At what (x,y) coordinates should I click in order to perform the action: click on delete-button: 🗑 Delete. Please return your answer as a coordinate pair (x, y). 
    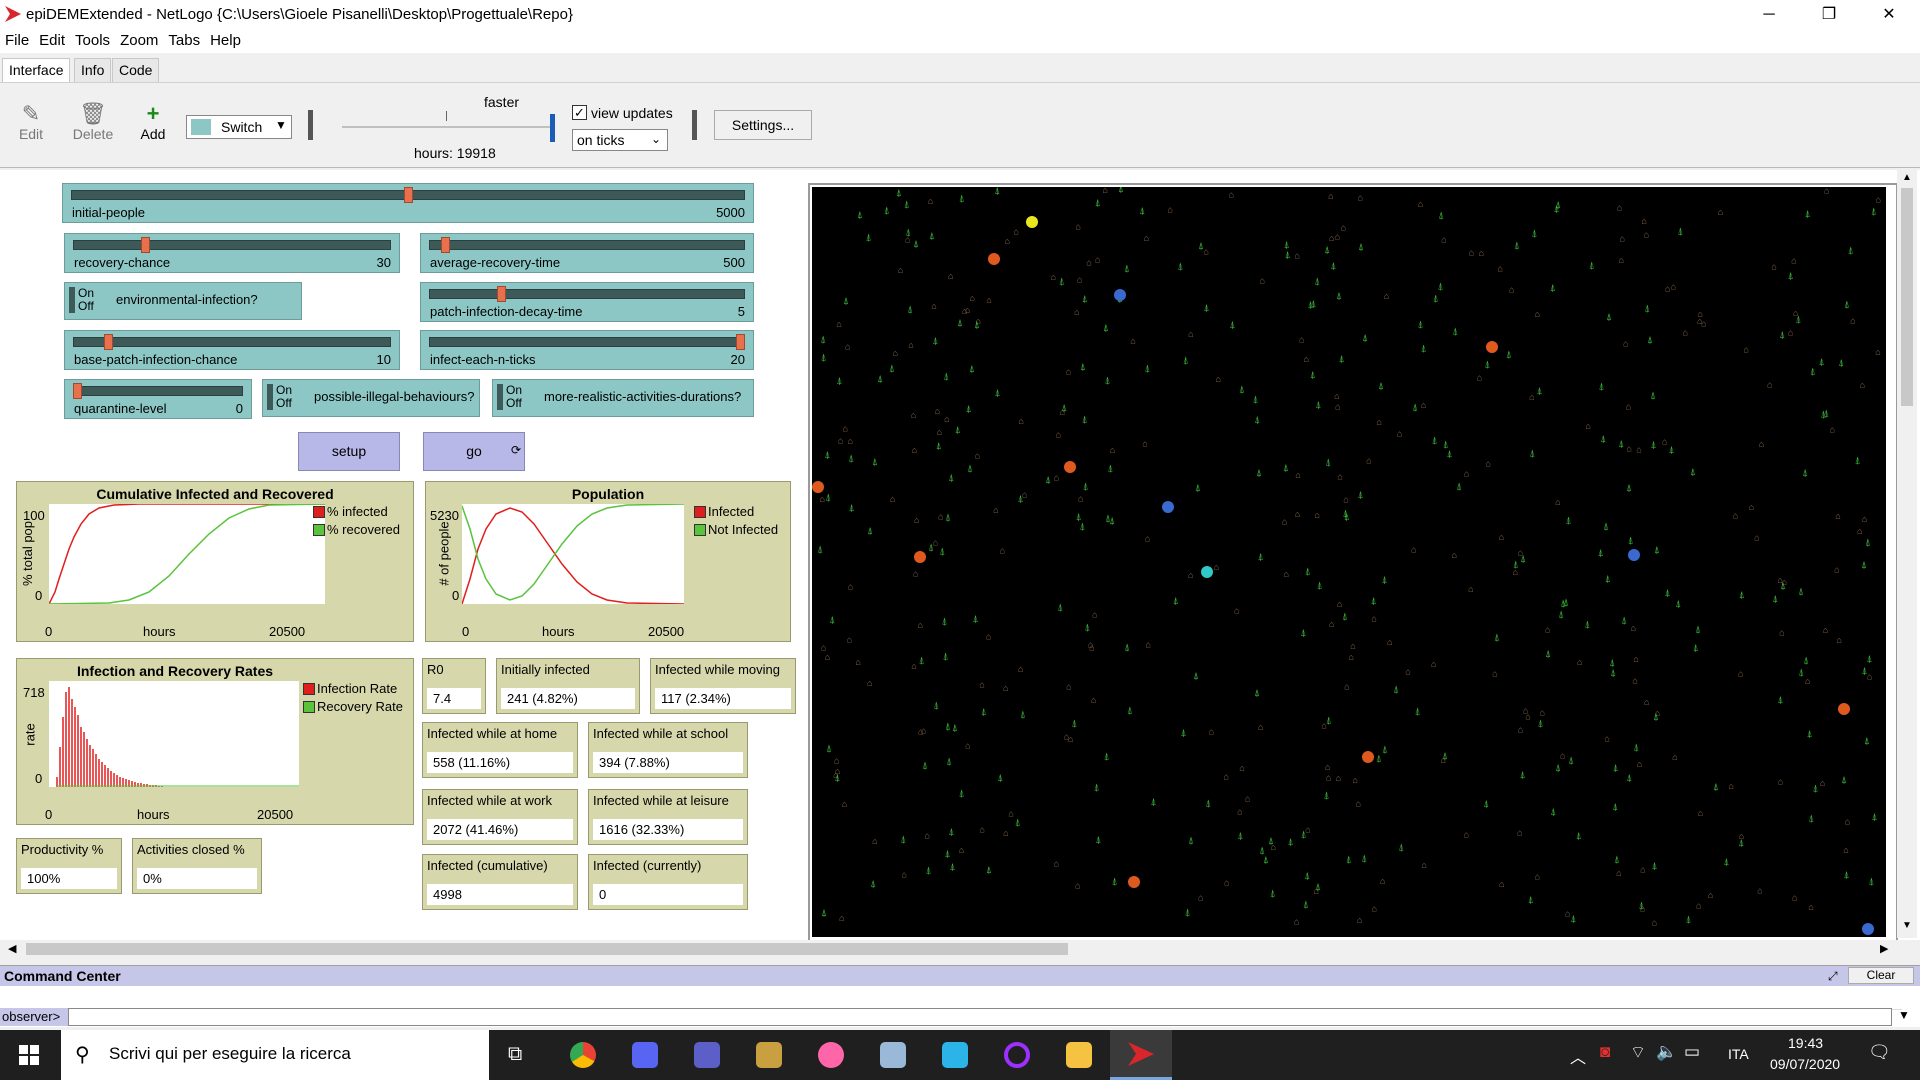
    Looking at the image, I should click on (93, 122).